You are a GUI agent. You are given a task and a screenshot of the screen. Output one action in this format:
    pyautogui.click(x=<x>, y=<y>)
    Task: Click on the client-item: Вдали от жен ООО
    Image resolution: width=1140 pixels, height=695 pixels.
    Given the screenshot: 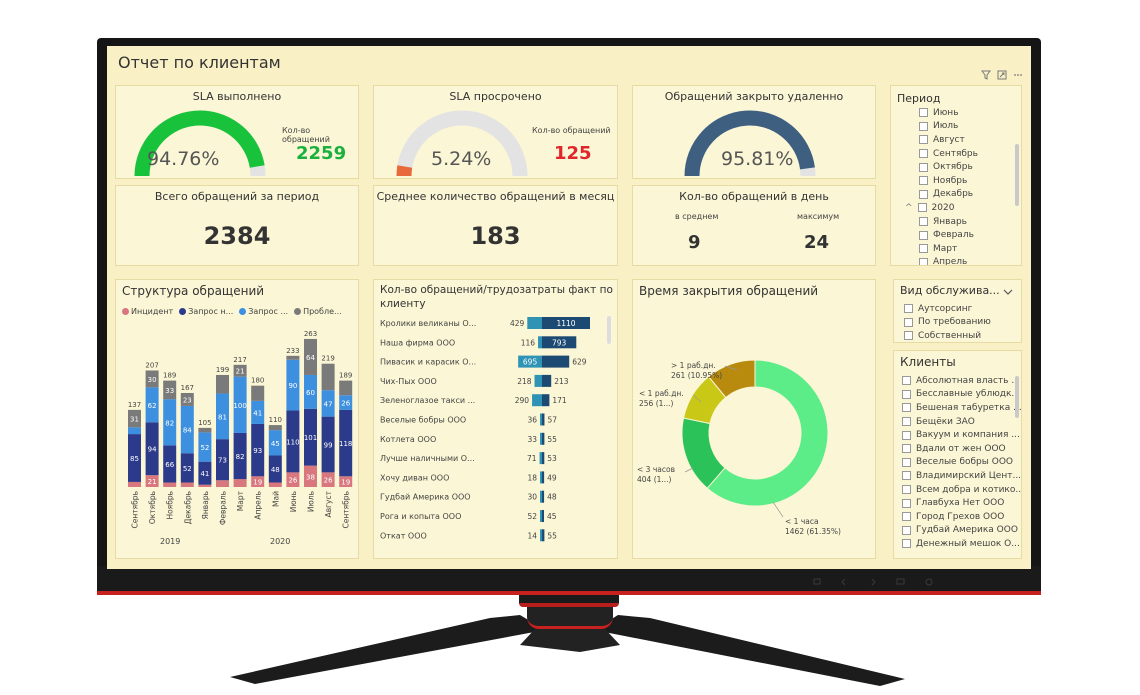 What is the action you would take?
    pyautogui.click(x=961, y=449)
    